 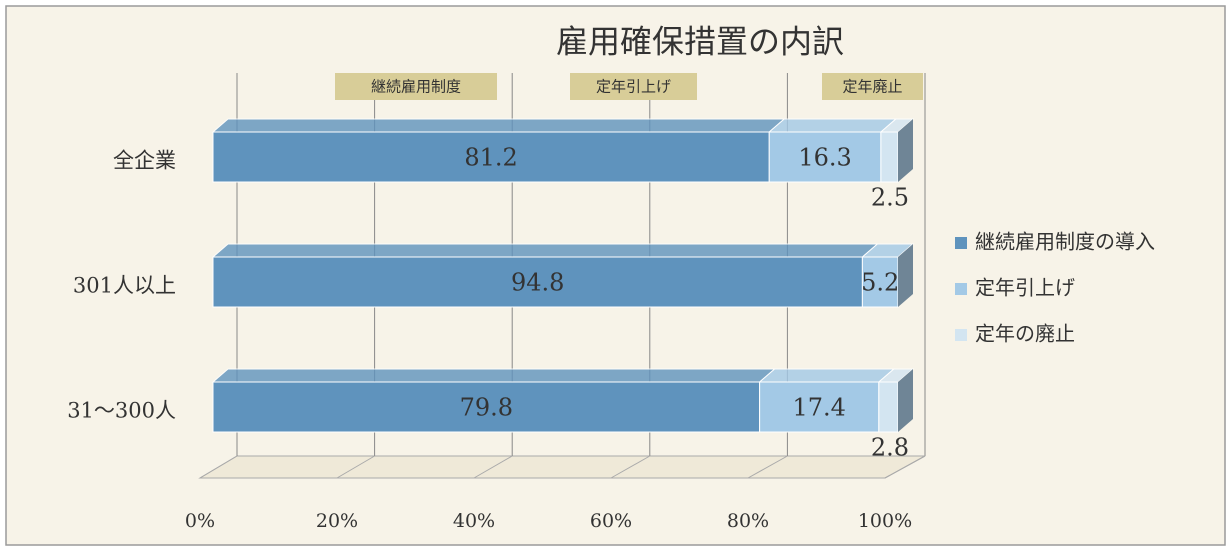 What do you see at coordinates (611, 521) in the screenshot?
I see `x-tick-label: 60%` at bounding box center [611, 521].